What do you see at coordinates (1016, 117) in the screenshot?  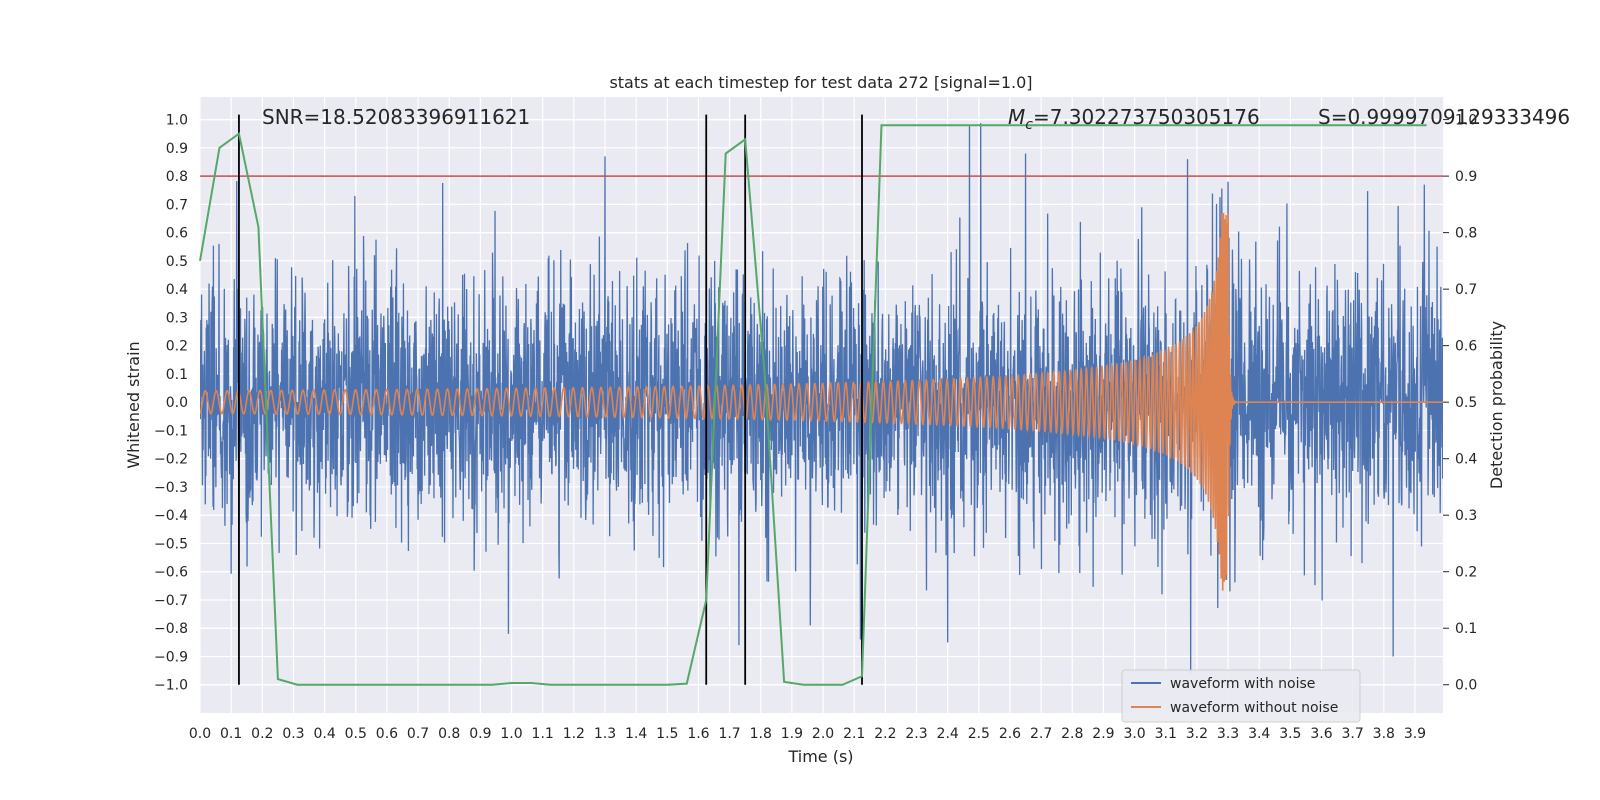 I see `chirp-mass-symbol: M` at bounding box center [1016, 117].